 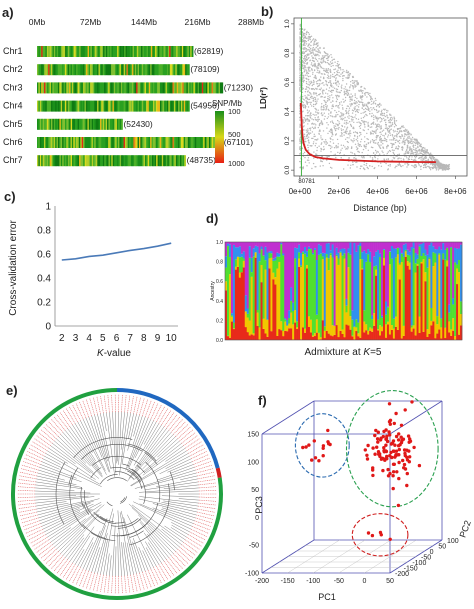 What do you see at coordinates (204, 69) in the screenshot?
I see `panel-a-row-count: (78109)` at bounding box center [204, 69].